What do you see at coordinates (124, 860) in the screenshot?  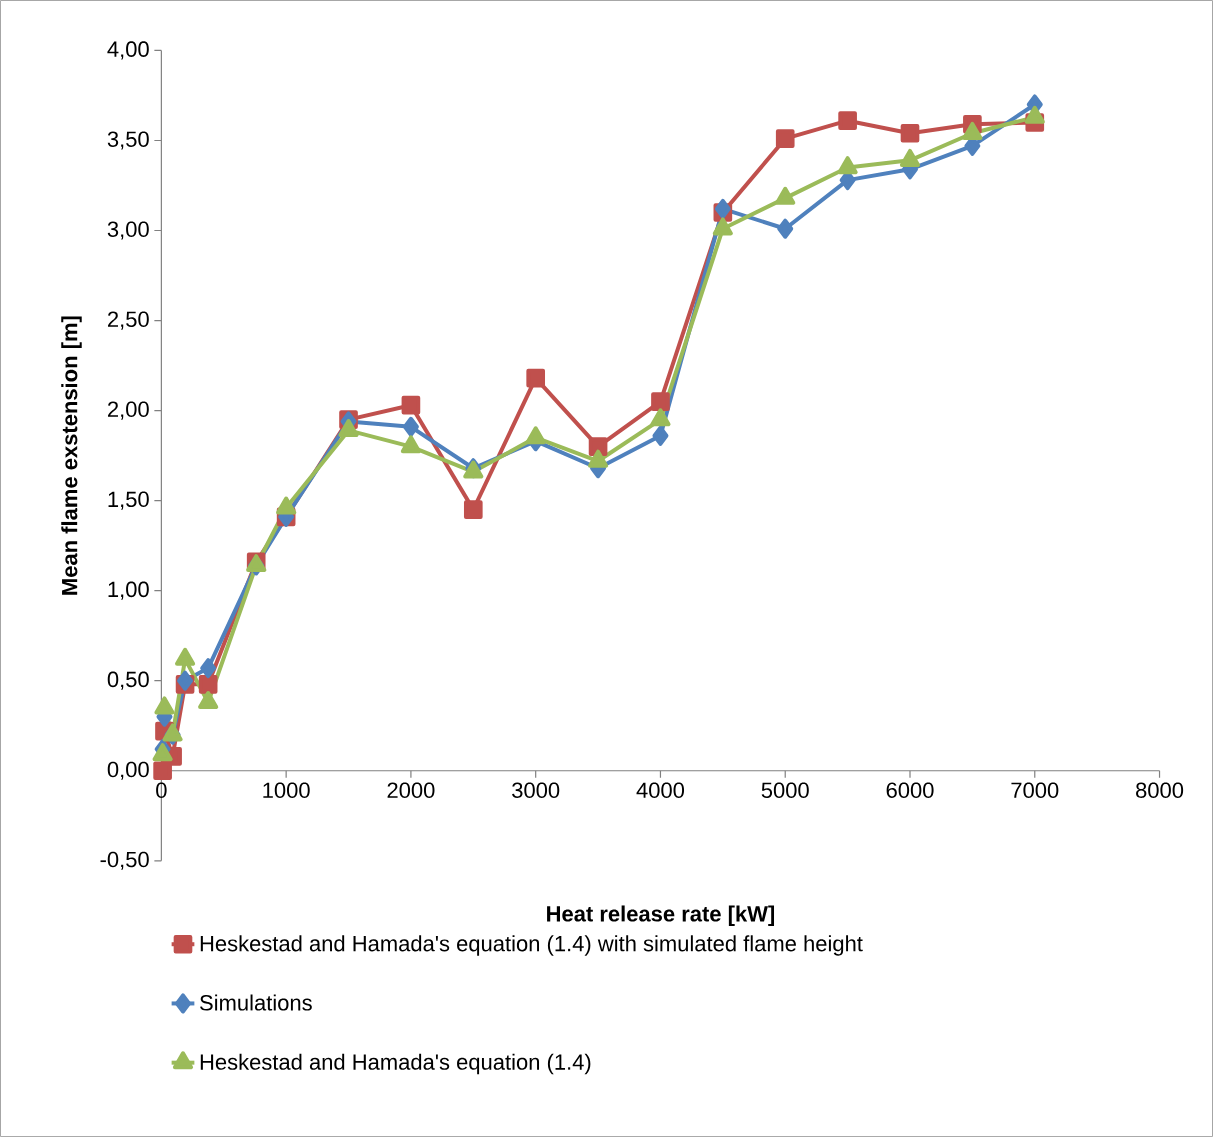 I see `y-tick-label: -0,50` at bounding box center [124, 860].